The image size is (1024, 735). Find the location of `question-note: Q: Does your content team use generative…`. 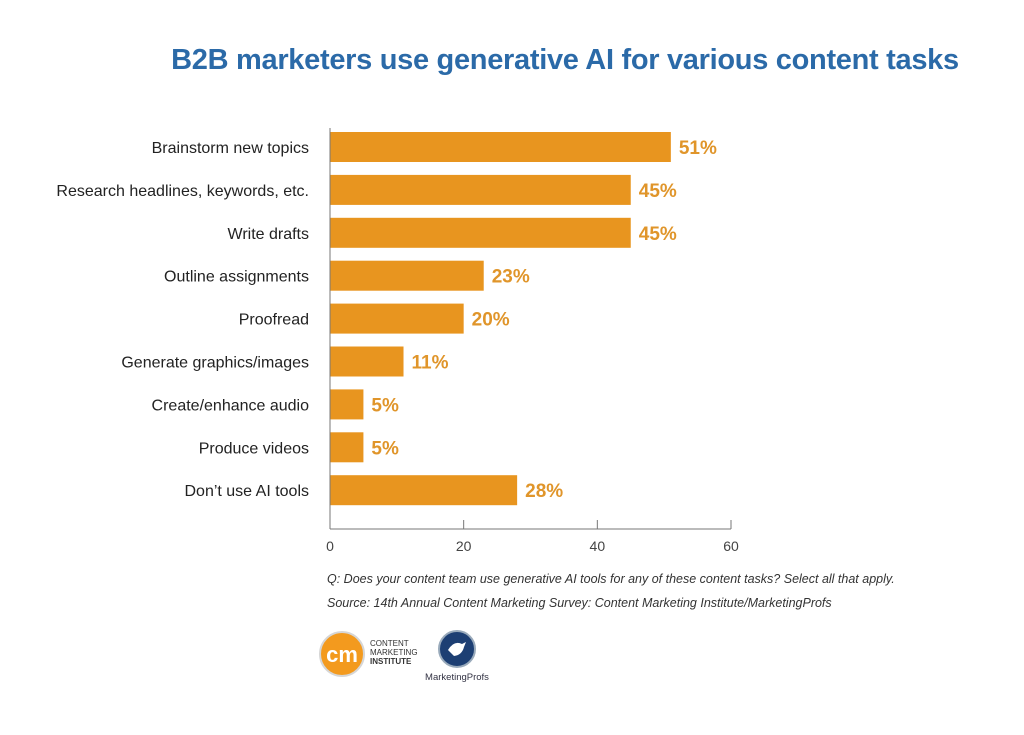

question-note: Q: Does your content team use generative… is located at coordinates (611, 579).